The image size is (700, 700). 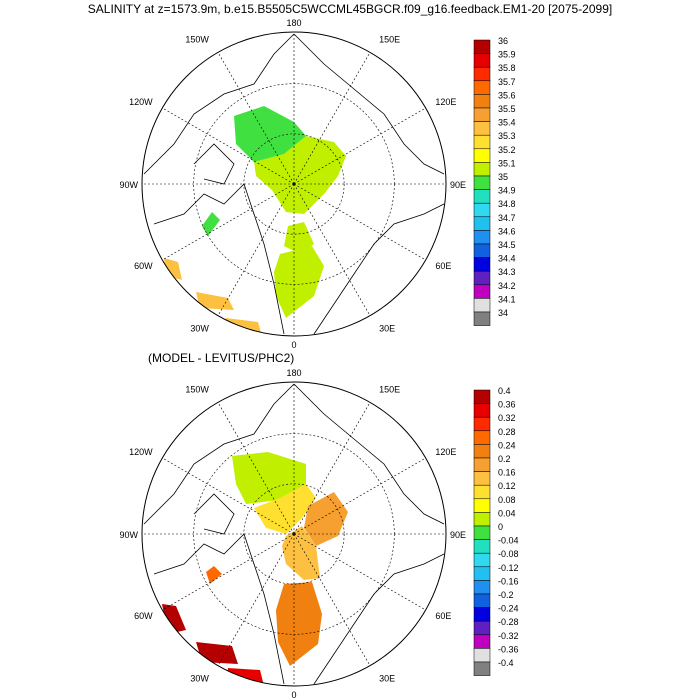 What do you see at coordinates (507, 245) in the screenshot?
I see `colorbar-label-15: 34.5` at bounding box center [507, 245].